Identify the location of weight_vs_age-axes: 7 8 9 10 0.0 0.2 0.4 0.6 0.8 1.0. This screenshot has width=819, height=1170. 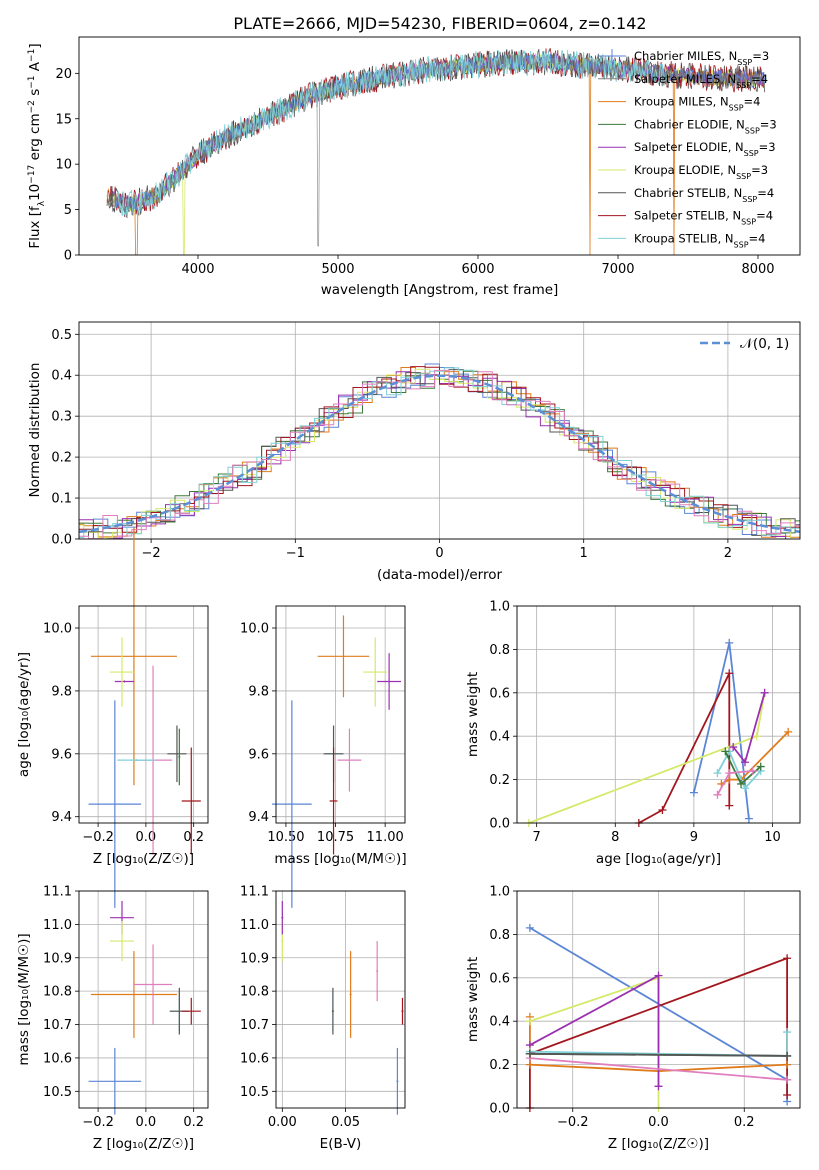
(644, 722).